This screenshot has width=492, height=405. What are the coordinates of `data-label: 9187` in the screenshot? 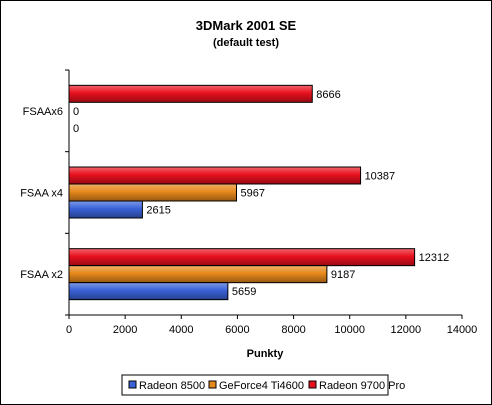 It's located at (343, 275).